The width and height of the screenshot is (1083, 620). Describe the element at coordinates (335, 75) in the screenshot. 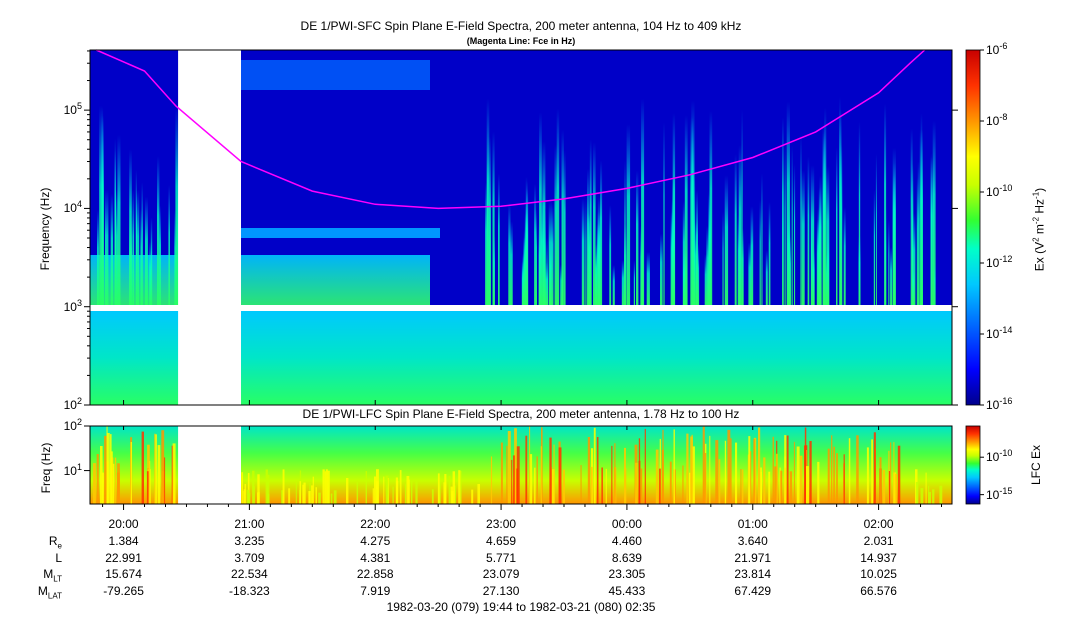

I see `sfc-hf-band` at that location.